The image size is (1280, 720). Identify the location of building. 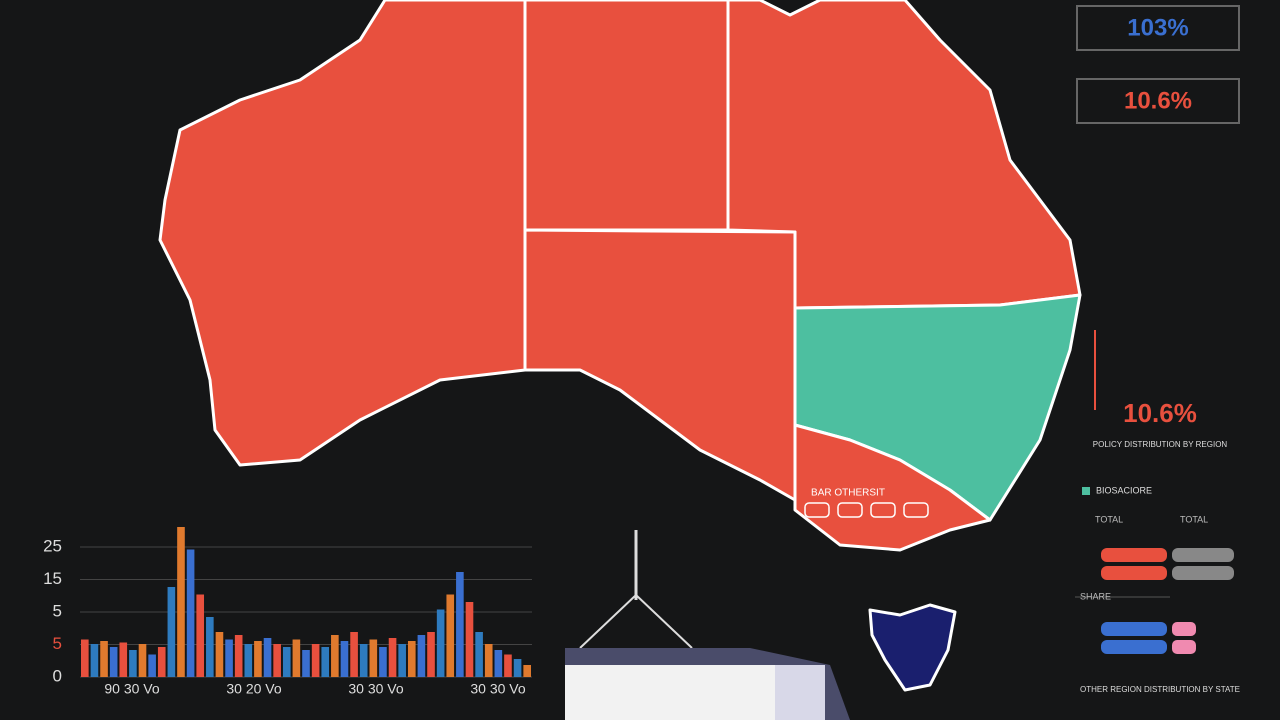
(707, 625).